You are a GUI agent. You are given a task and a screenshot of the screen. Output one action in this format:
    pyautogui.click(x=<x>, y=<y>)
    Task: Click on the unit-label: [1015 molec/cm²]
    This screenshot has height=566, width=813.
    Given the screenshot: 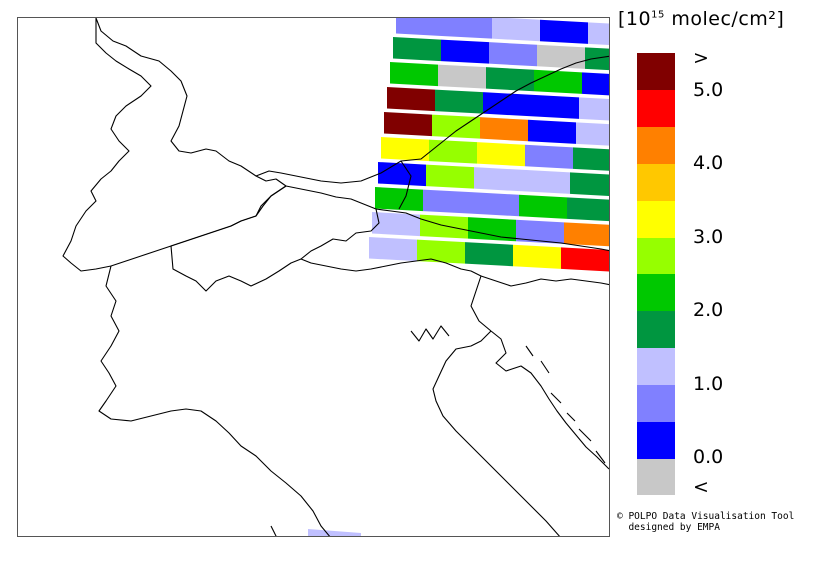 What is the action you would take?
    pyautogui.click(x=701, y=19)
    